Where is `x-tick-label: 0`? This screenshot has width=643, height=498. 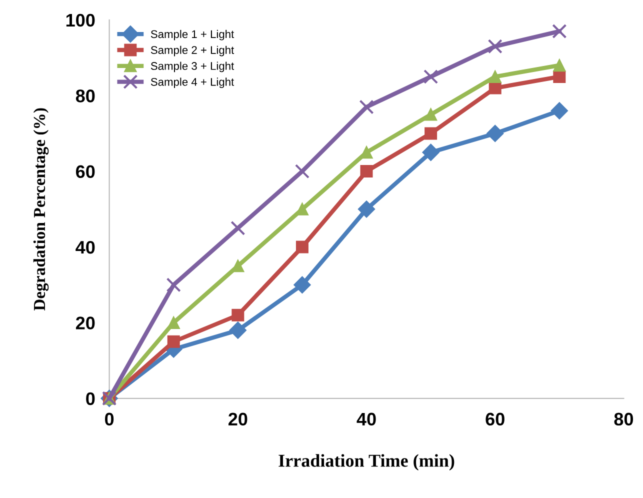
x-tick-label: 0 is located at coordinates (109, 419).